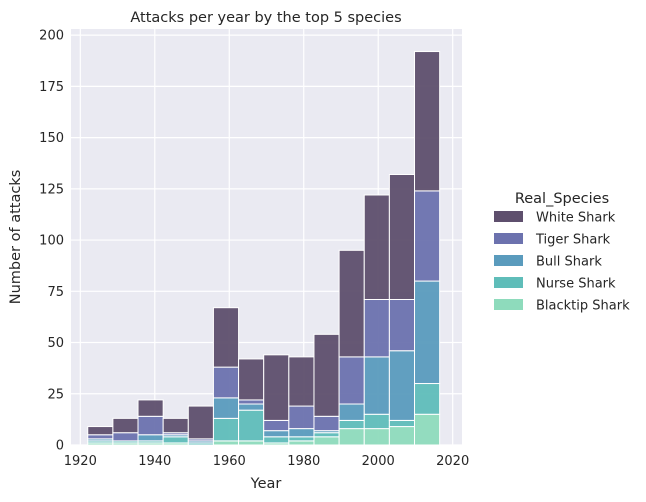  What do you see at coordinates (452, 461) in the screenshot?
I see `x-tick-label: 2020` at bounding box center [452, 461].